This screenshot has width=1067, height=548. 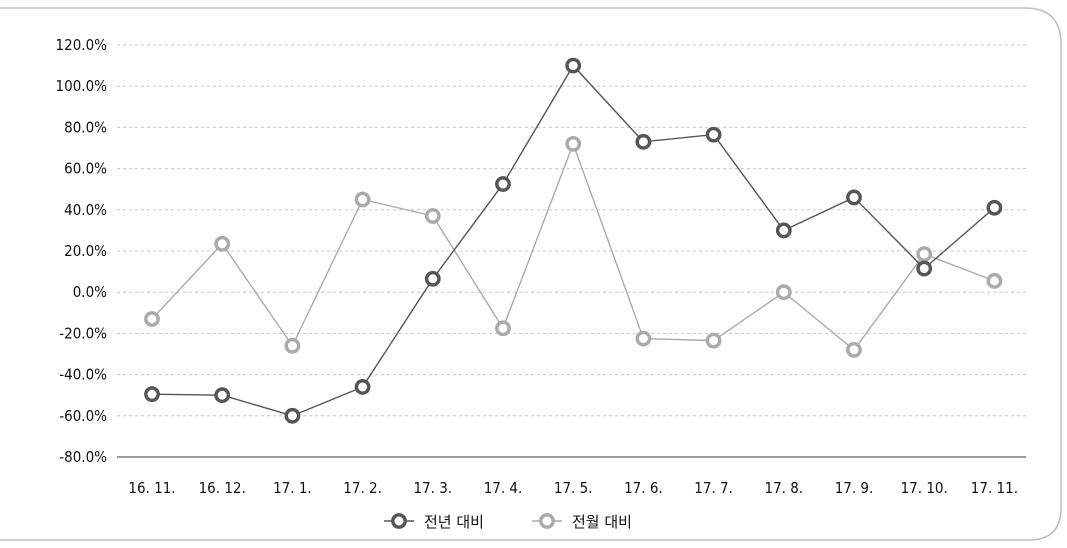 I want to click on legend-item: 전년 대비, so click(x=434, y=522).